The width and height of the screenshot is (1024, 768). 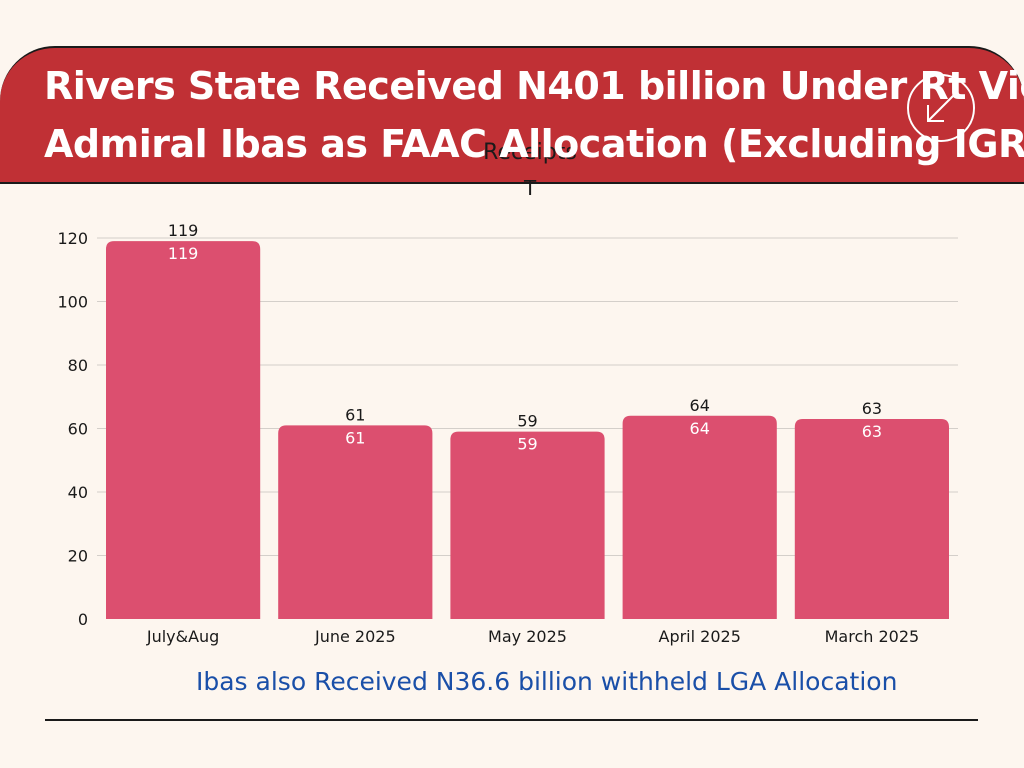 I want to click on y-tick-label-1: 20, so click(x=78, y=556).